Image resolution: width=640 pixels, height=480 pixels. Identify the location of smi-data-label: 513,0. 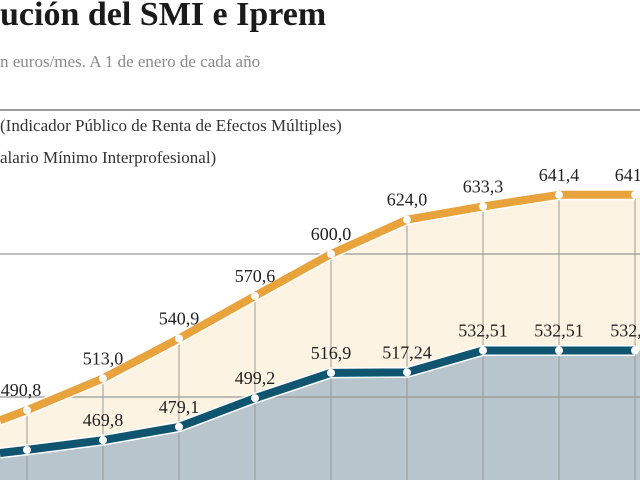
(103, 358).